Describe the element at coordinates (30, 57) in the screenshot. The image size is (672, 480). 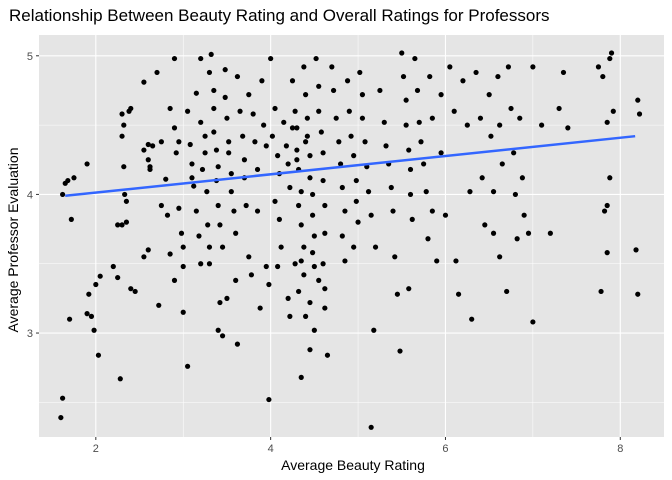
I see `y-tick-label: 5` at that location.